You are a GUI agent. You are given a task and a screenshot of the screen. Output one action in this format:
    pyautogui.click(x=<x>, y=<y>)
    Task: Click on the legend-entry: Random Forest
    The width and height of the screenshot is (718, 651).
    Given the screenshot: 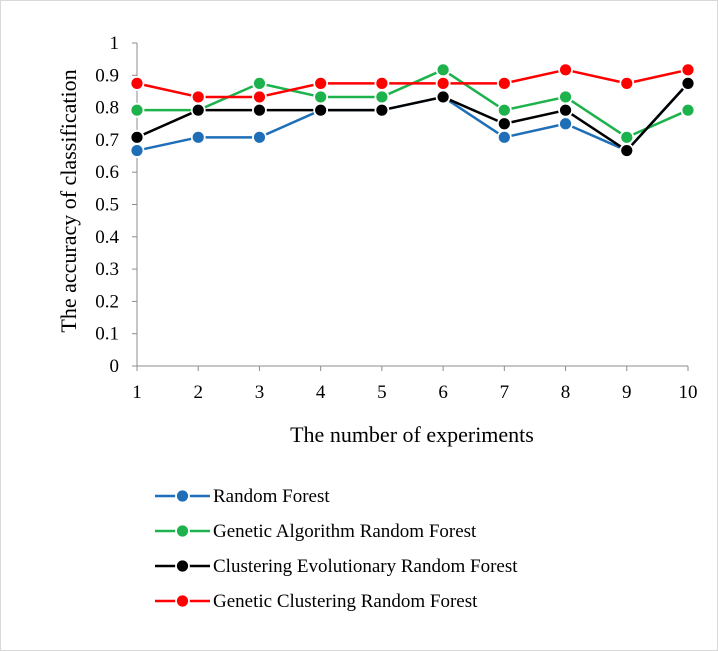 What is the action you would take?
    pyautogui.click(x=242, y=496)
    